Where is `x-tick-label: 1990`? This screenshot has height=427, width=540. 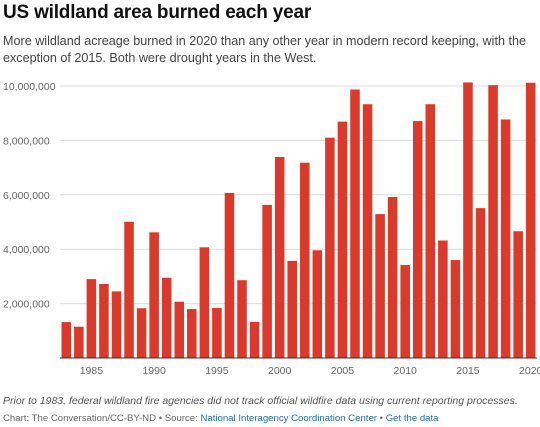
x-tick-label: 1990 is located at coordinates (154, 371).